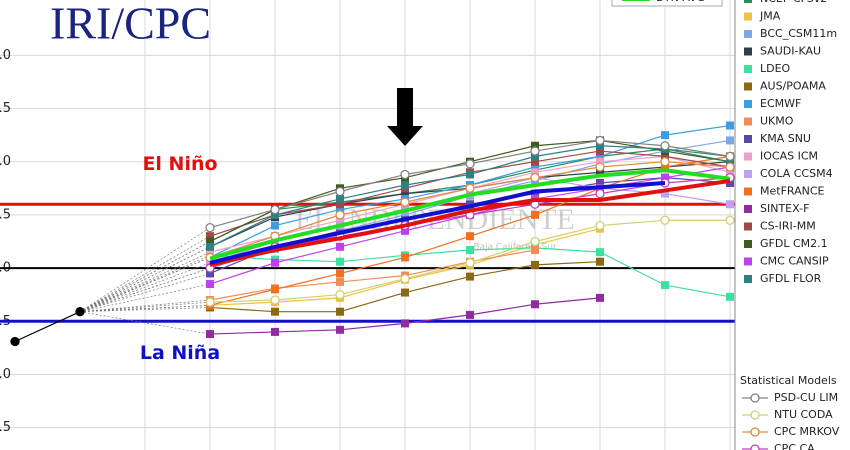  I want to click on legend-label: KMA SNU, so click(785, 138).